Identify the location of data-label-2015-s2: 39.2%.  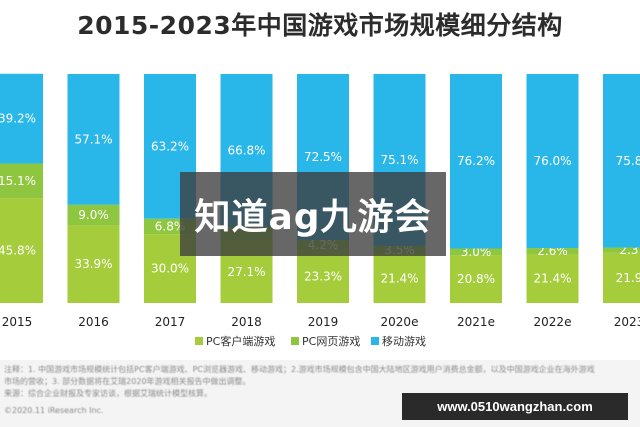
(18, 119).